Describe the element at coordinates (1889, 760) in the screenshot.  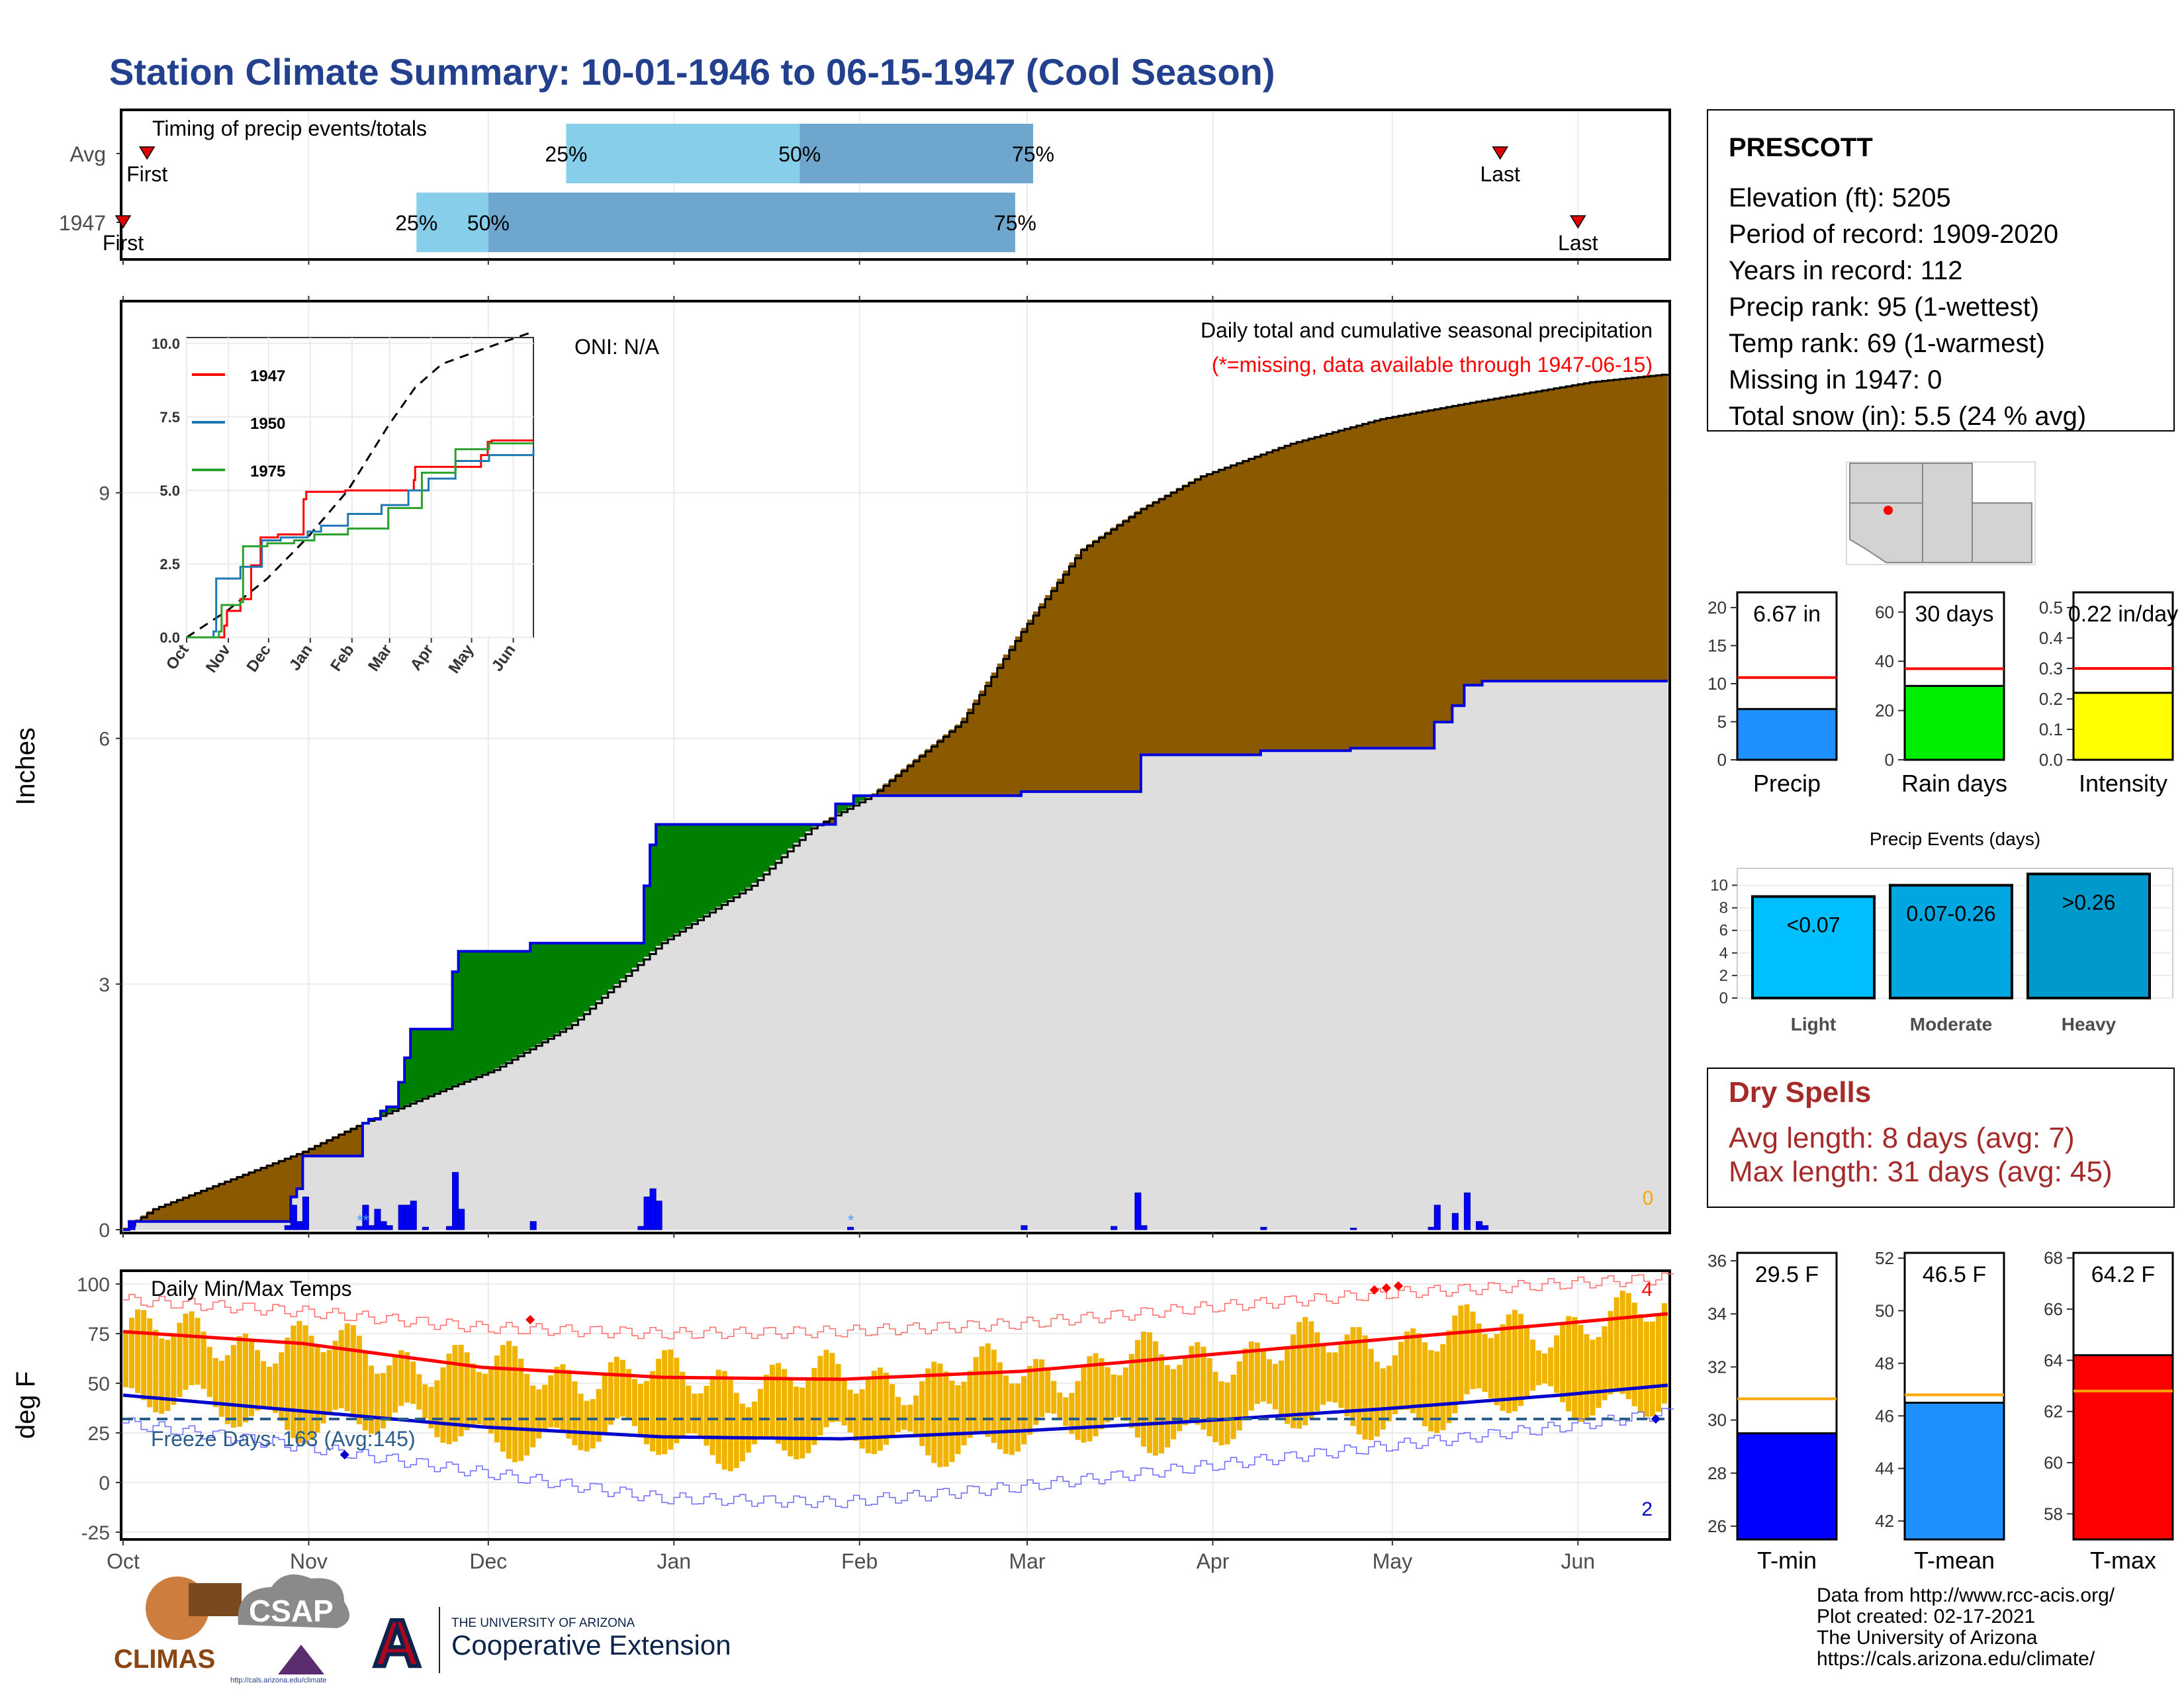
I see `small-panel-ytick-label: 0` at that location.